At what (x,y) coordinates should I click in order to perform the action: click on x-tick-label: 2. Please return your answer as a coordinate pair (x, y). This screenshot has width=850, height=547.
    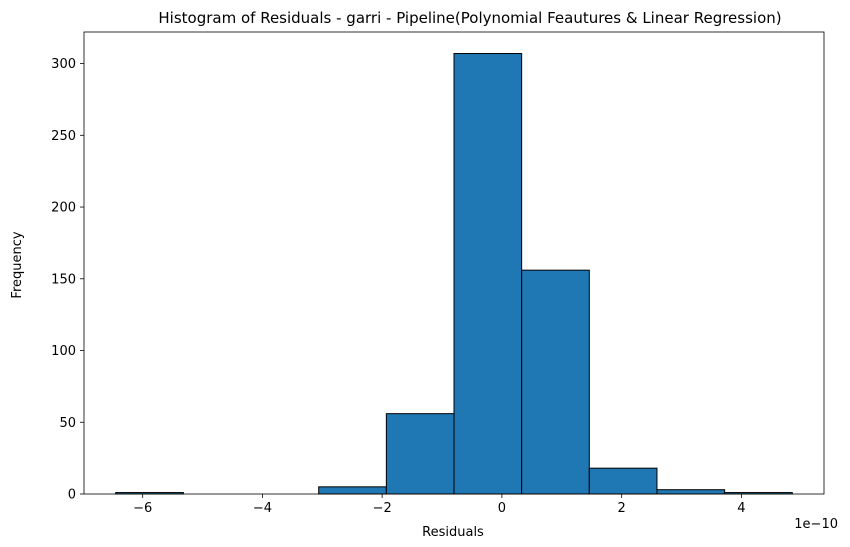
    Looking at the image, I should click on (621, 508).